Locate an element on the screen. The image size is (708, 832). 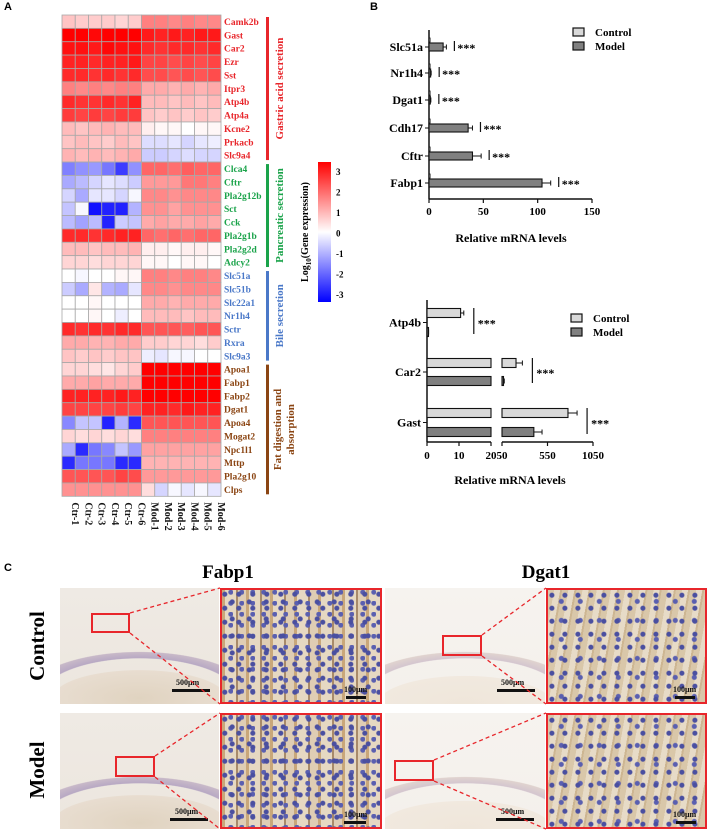
gene-label: Mogat2 is located at coordinates (239, 437).